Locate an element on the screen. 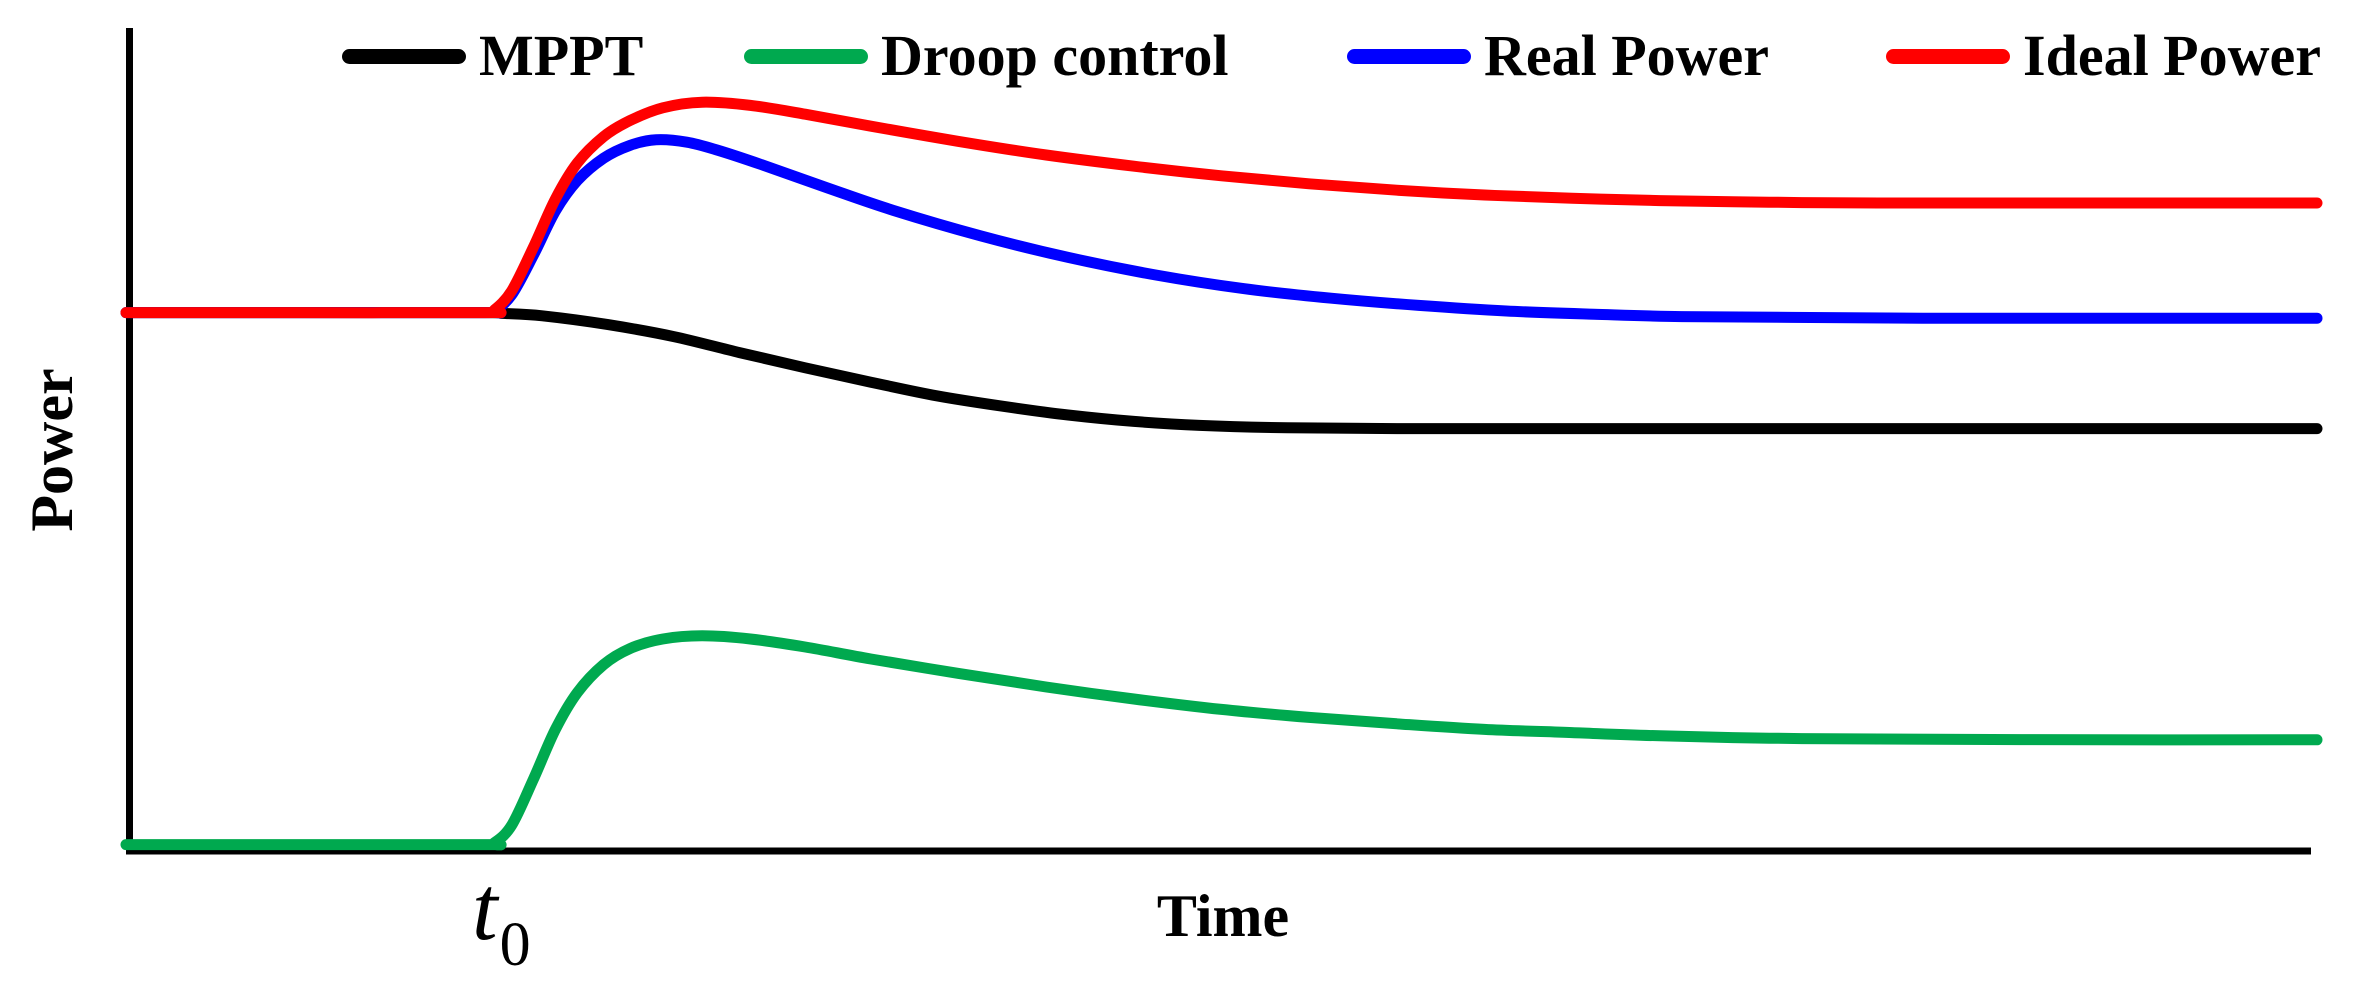  x-axis-label: Time is located at coordinates (1223, 916).